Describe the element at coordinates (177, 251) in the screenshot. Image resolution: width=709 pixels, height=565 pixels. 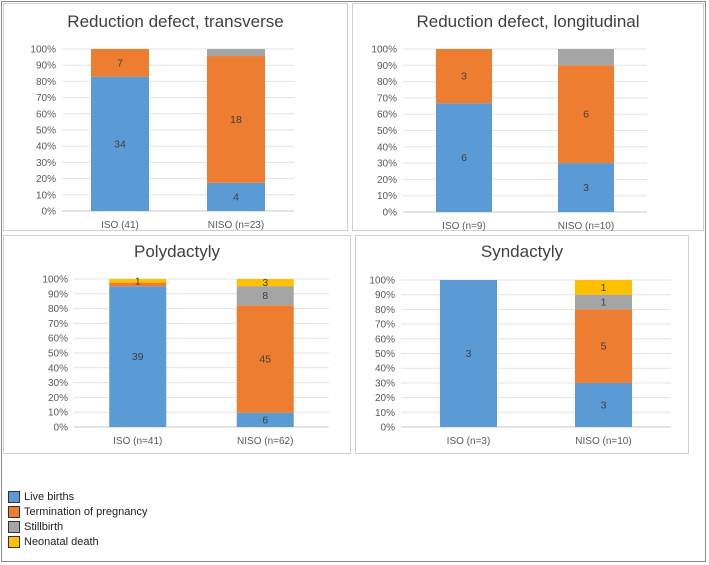
I see `chart-title: Polydactyly` at that location.